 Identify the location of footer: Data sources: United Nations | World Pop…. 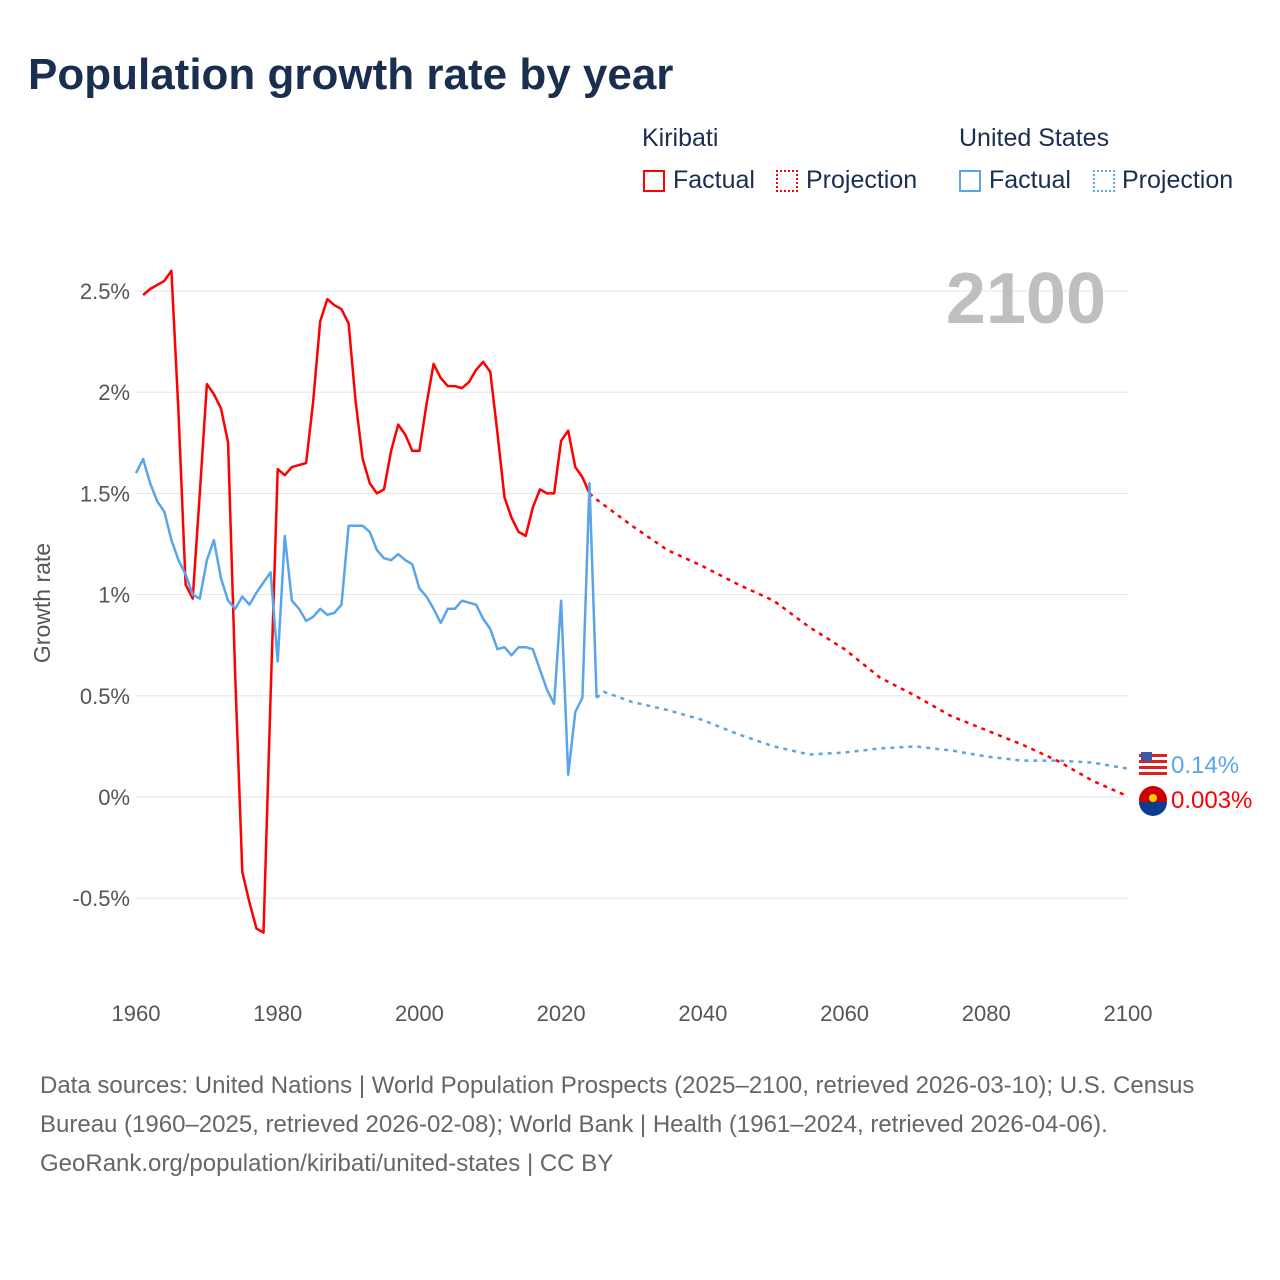
(635, 1124).